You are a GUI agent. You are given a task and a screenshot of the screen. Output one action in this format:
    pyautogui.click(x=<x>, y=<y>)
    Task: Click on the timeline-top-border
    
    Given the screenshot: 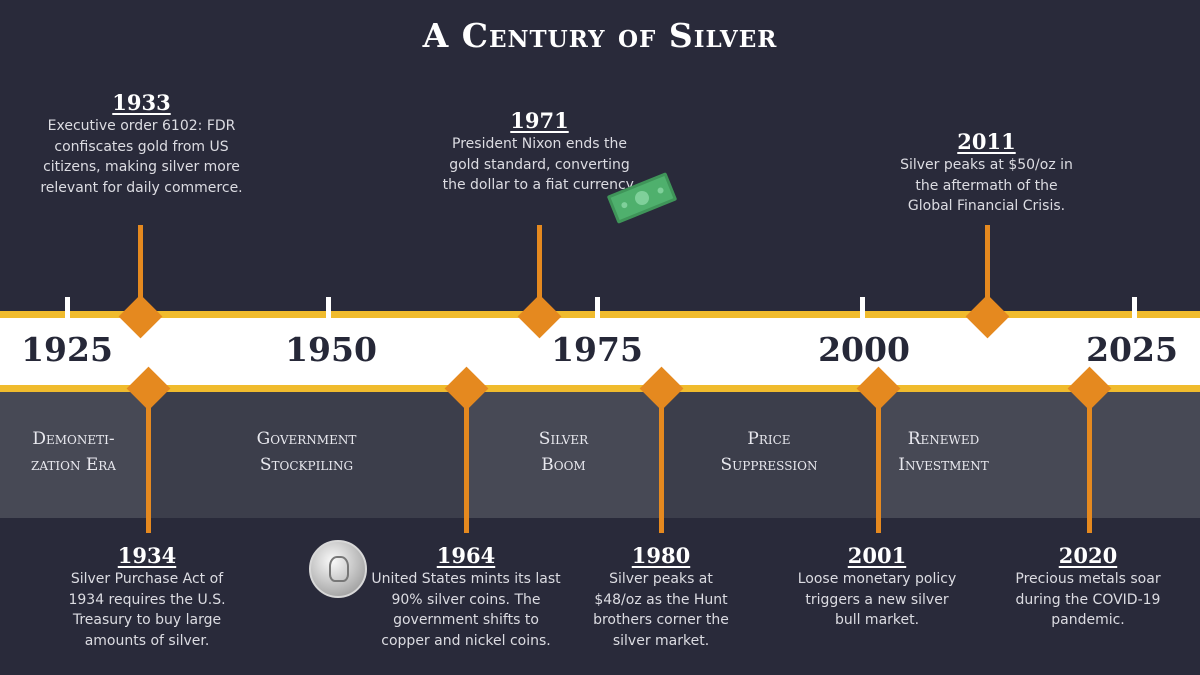 What is the action you would take?
    pyautogui.click(x=600, y=314)
    